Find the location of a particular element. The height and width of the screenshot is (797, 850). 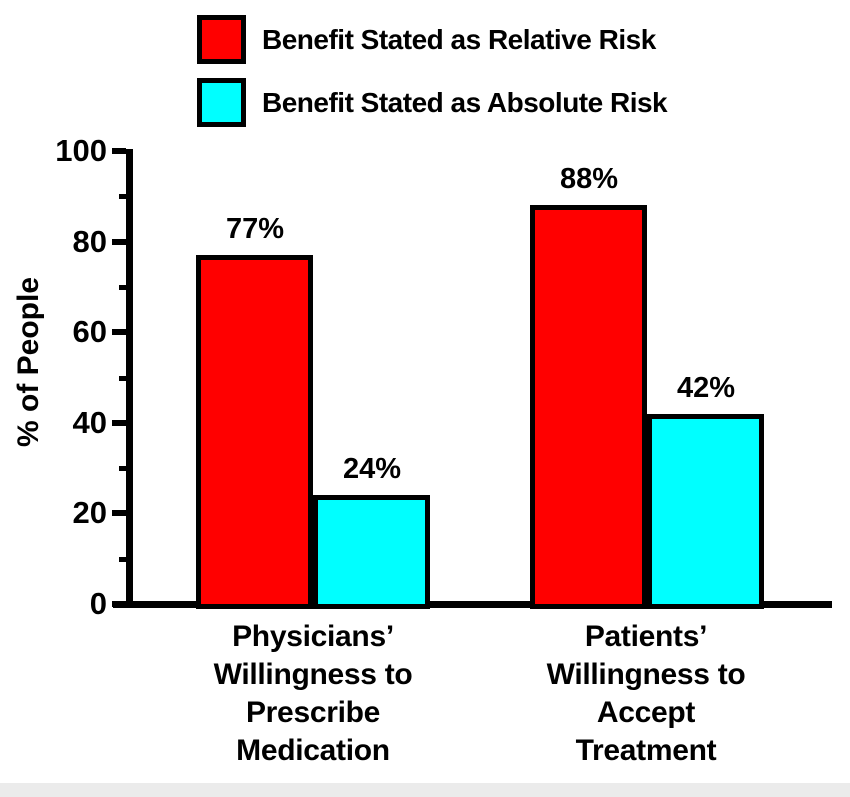

x-axis-line is located at coordinates (472, 604).